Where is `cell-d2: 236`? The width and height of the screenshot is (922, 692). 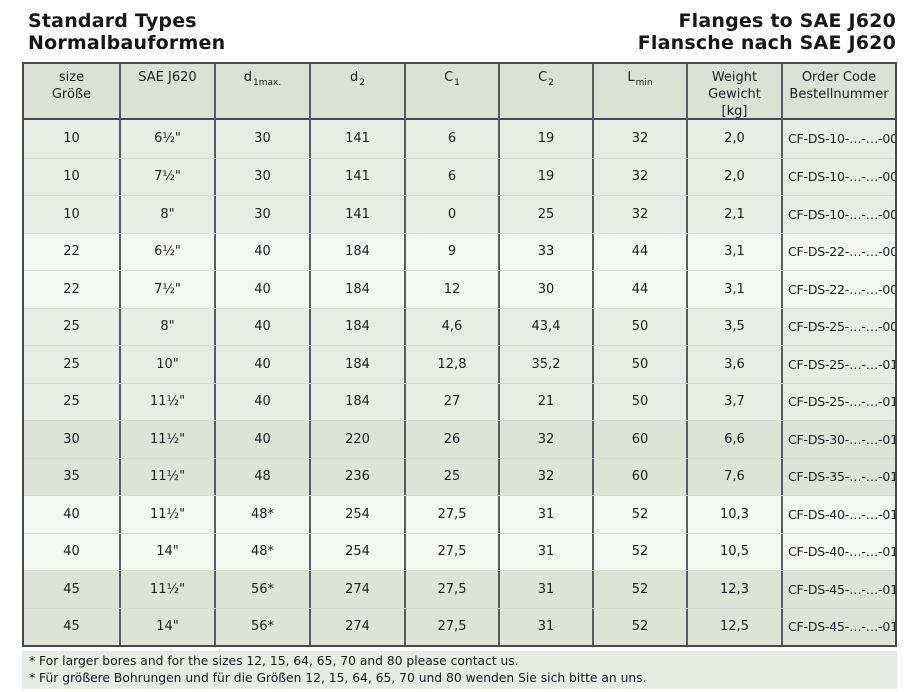
cell-d2: 236 is located at coordinates (356, 476).